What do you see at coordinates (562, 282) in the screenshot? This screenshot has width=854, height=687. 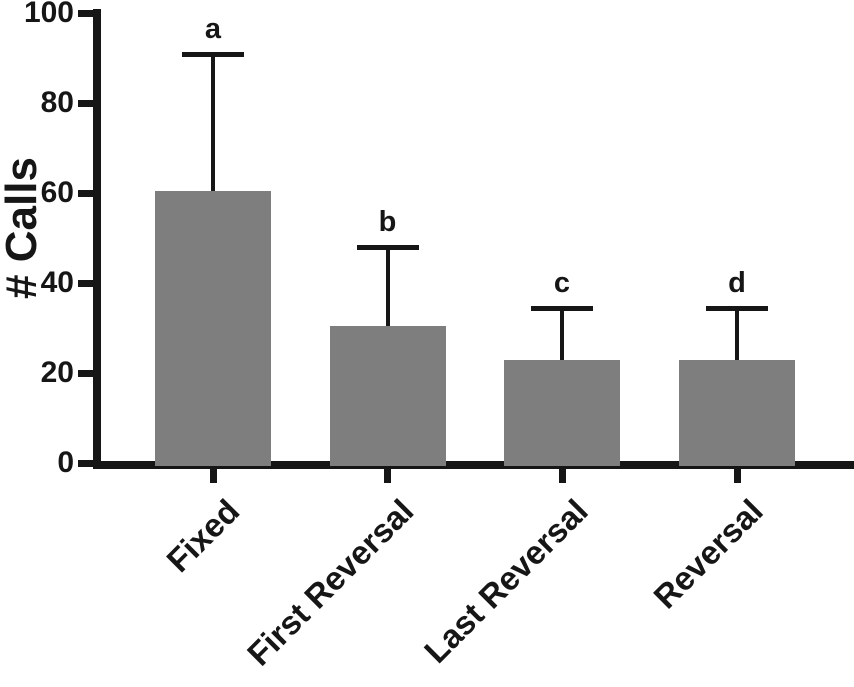 I see `significance-letter: c` at bounding box center [562, 282].